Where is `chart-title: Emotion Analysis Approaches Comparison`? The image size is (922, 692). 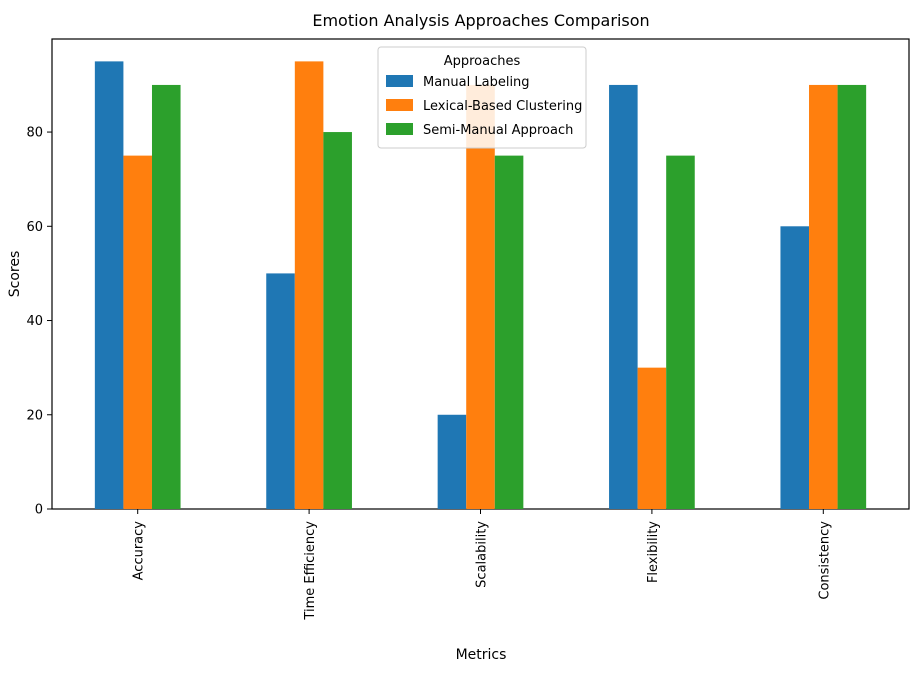 chart-title: Emotion Analysis Approaches Comparison is located at coordinates (480, 20).